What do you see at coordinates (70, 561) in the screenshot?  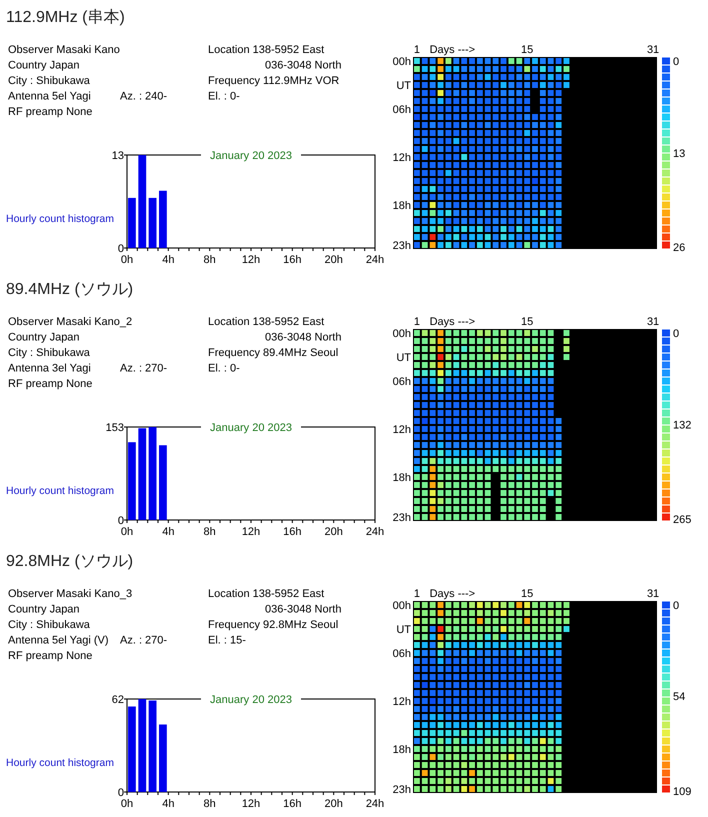 I see `text: 92.8MHz (ソウル)` at bounding box center [70, 561].